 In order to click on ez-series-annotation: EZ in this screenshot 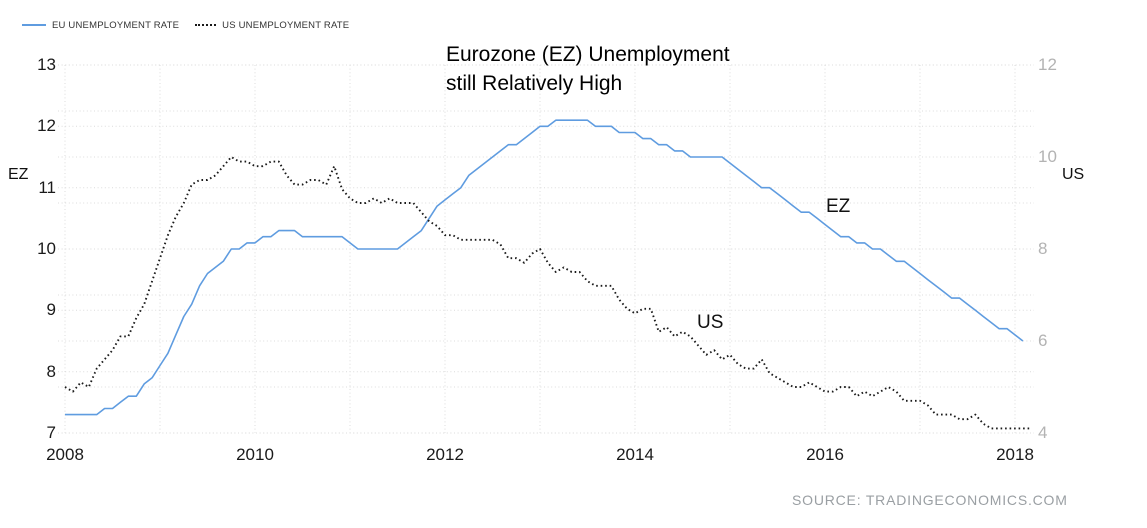, I will do `click(838, 206)`.